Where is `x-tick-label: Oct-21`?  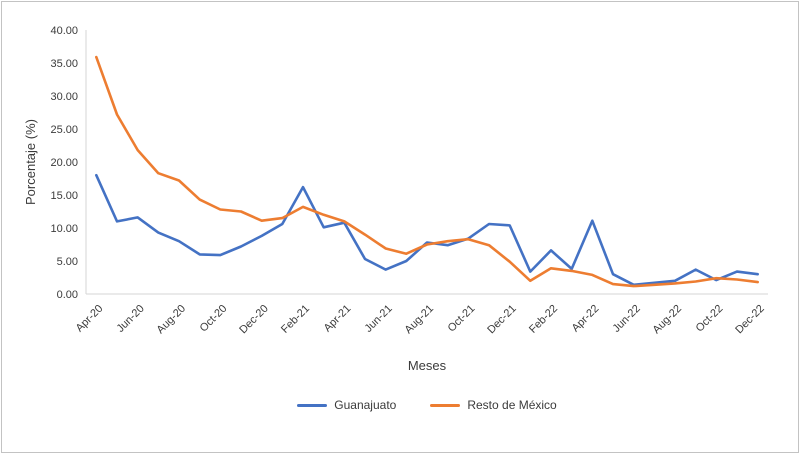 x-tick-label: Oct-21 is located at coordinates (462, 319).